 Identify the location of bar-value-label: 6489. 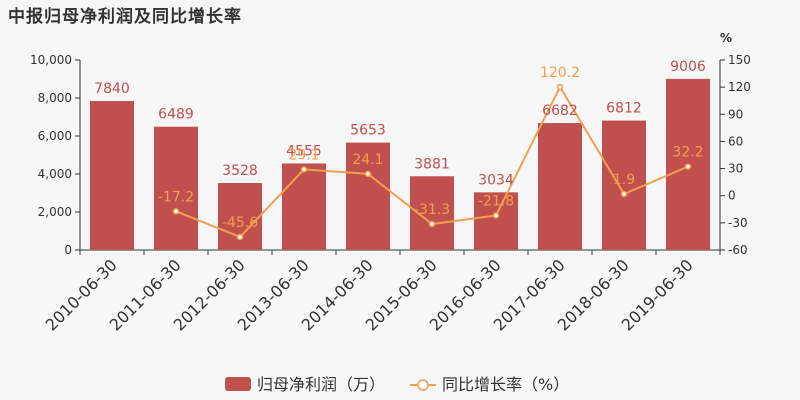
(176, 115).